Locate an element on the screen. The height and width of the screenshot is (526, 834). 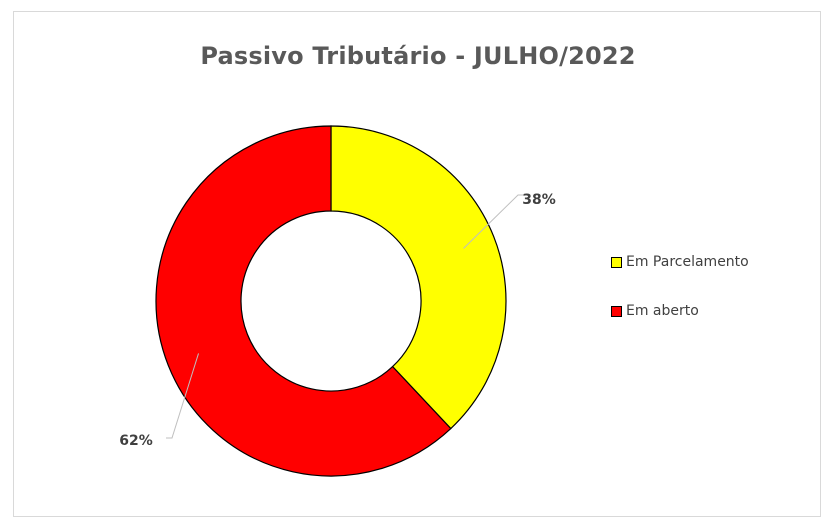
chart-title: Passivo Tributário - JULHO/2022 is located at coordinates (418, 56).